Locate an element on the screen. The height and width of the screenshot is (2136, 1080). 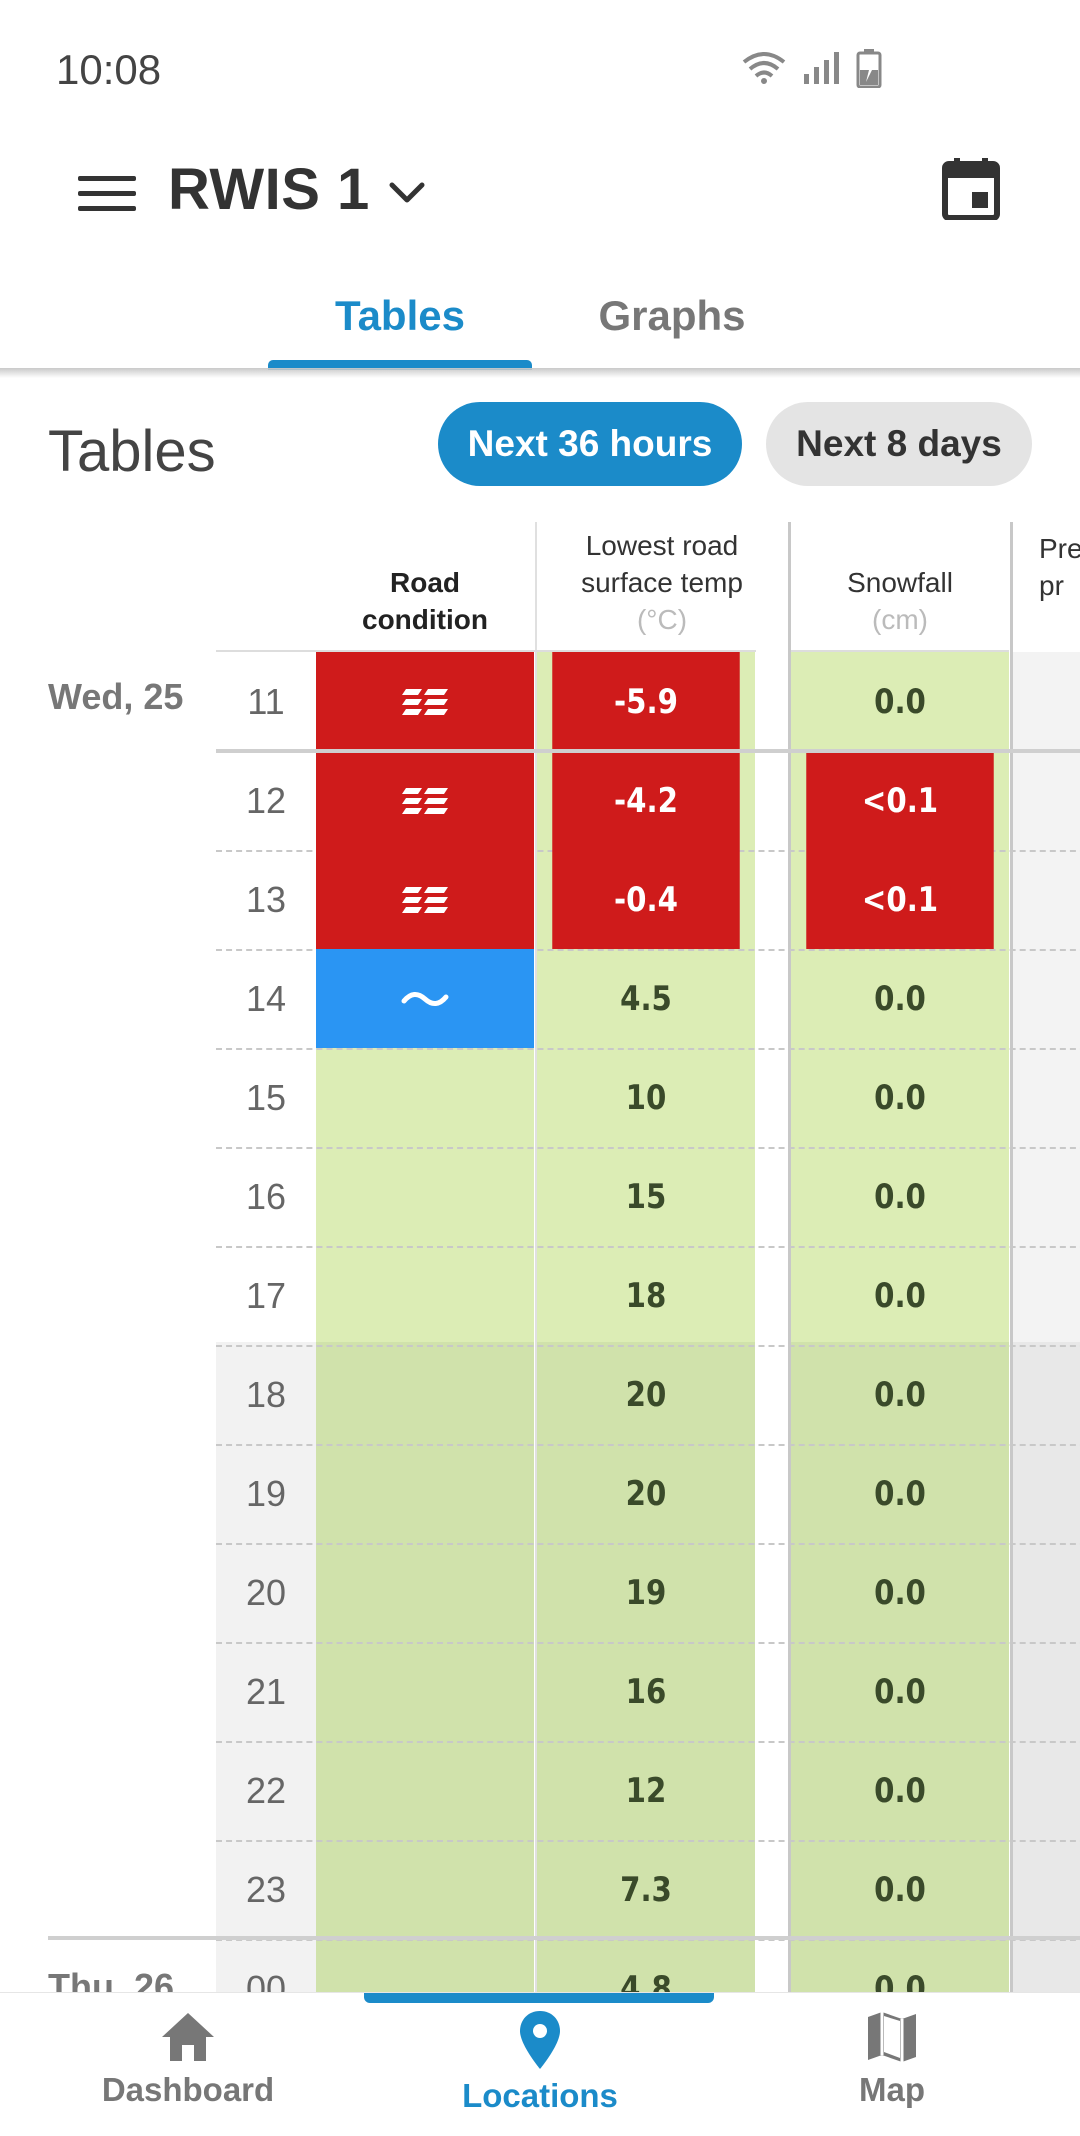
road-temp-cell: 19 is located at coordinates (646, 1592).